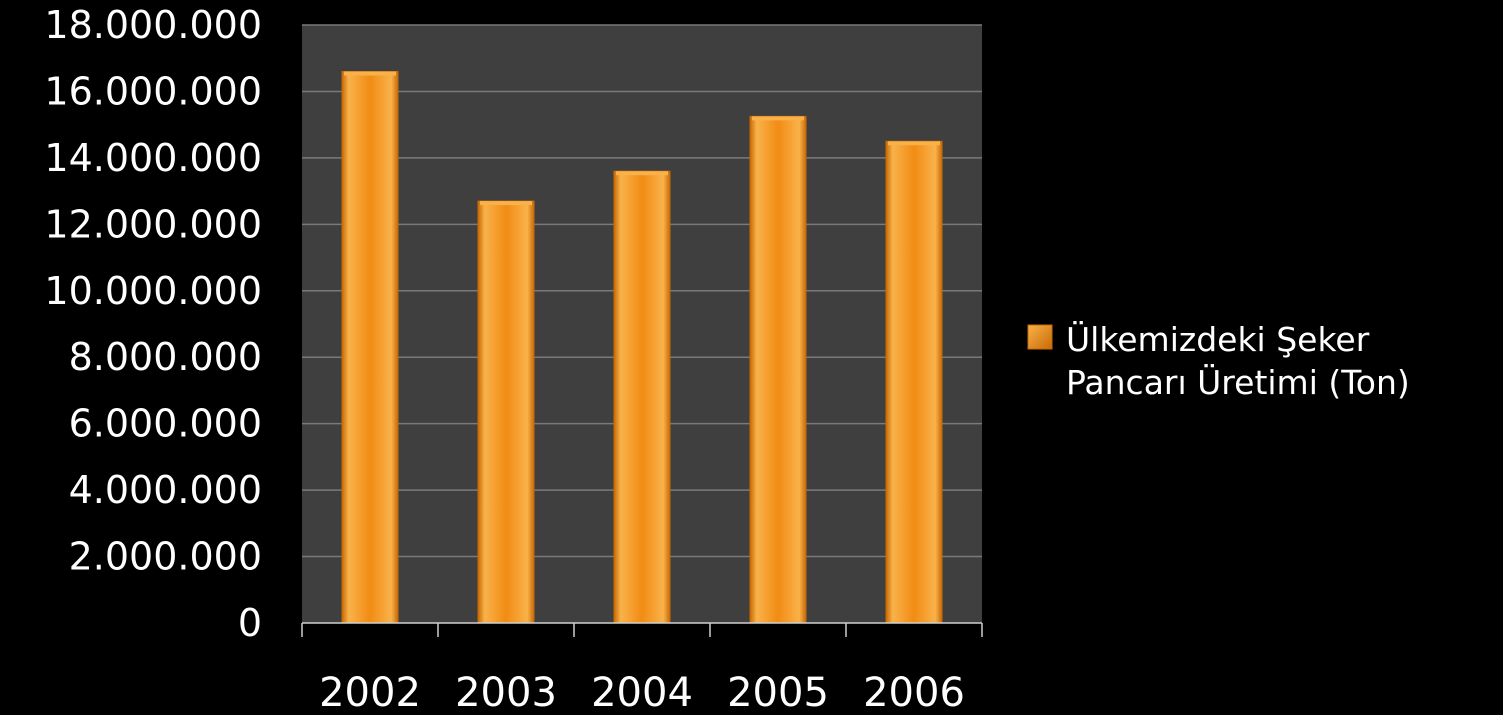 Image resolution: width=1503 pixels, height=715 pixels. Describe the element at coordinates (165, 424) in the screenshot. I see `y-tick-label: 6.000.000` at that location.